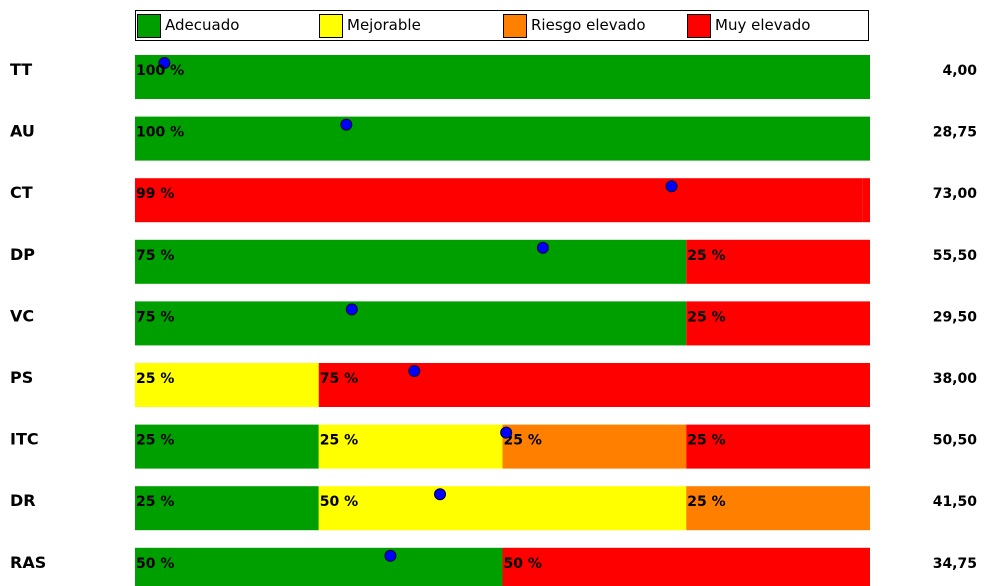  Describe the element at coordinates (22, 315) in the screenshot. I see `category-label: VC` at that location.